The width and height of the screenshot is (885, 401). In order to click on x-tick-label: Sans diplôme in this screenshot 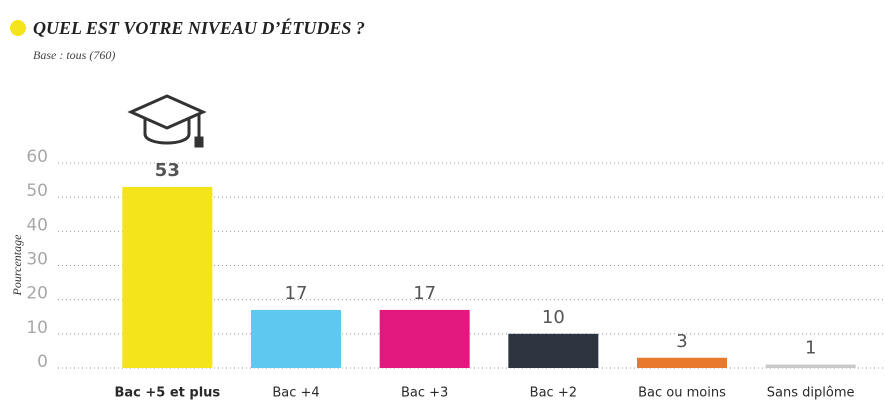, I will do `click(811, 393)`.